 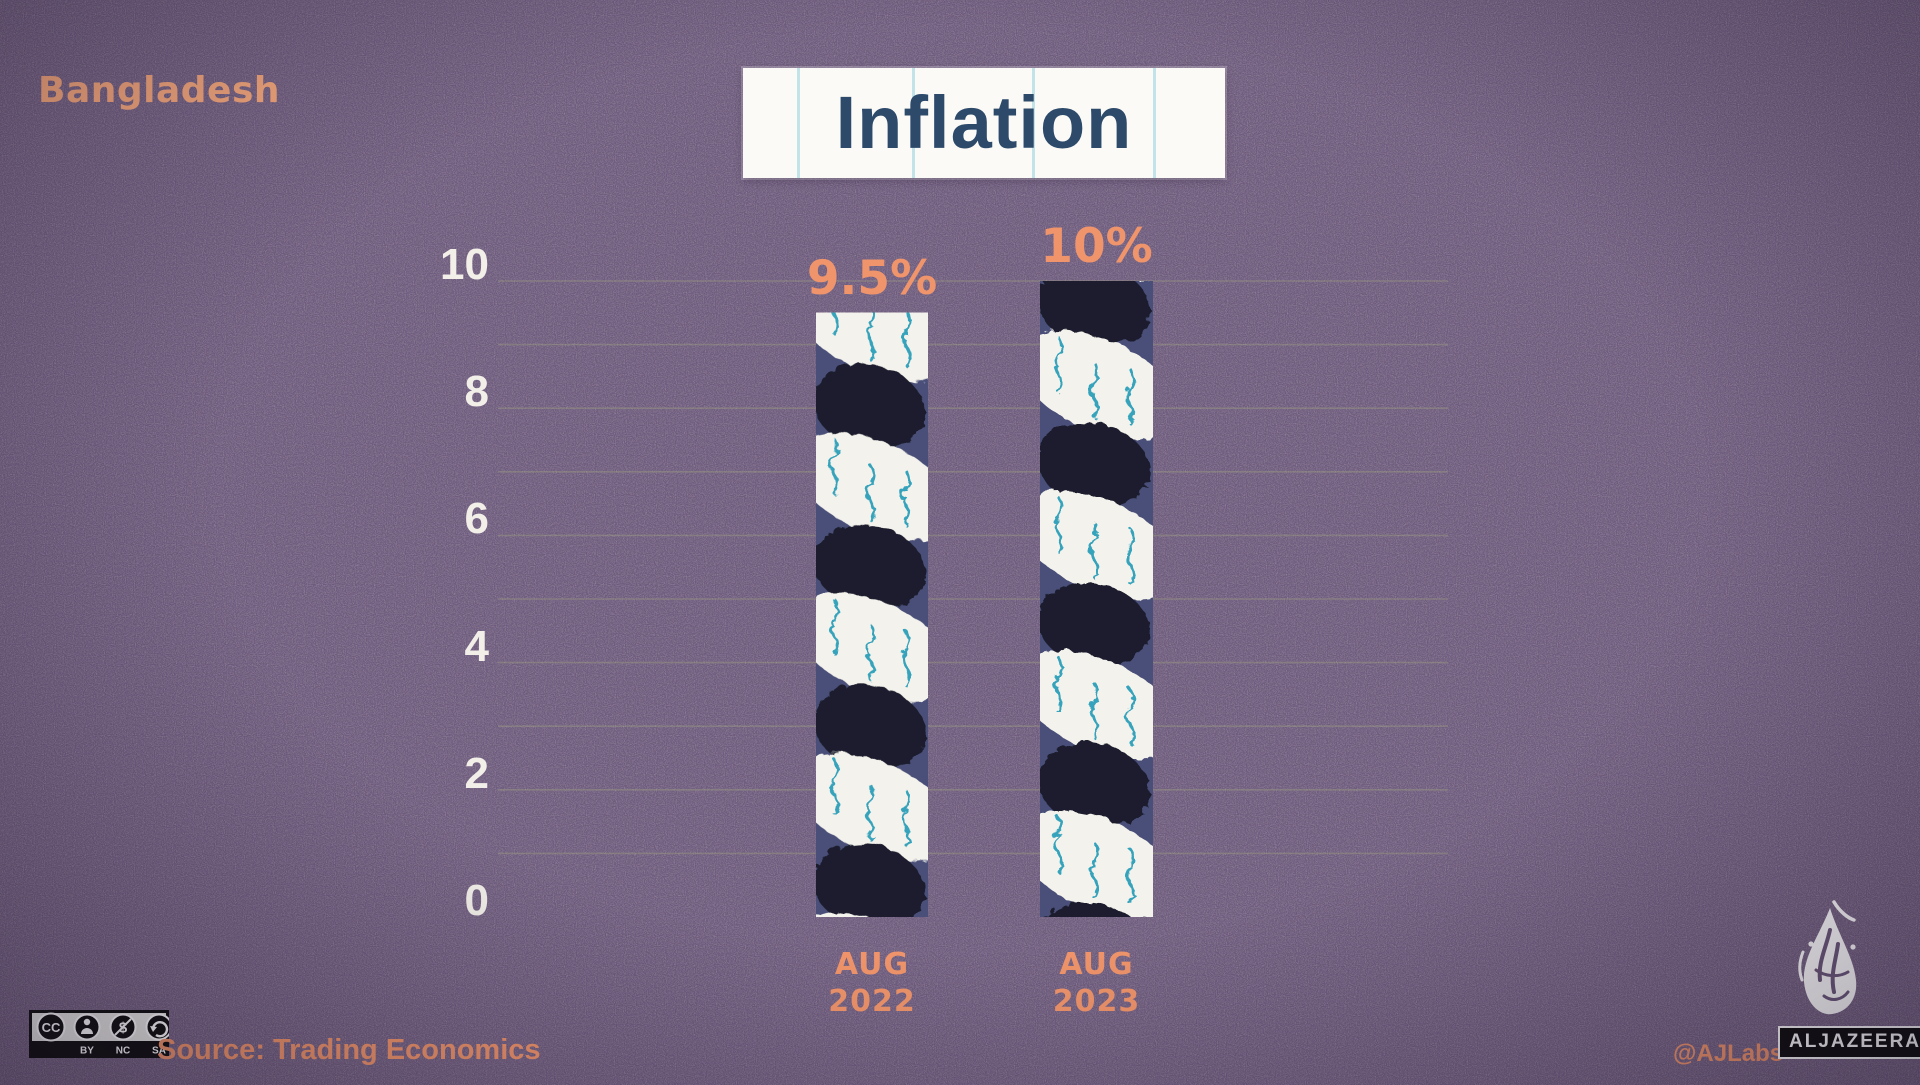 What do you see at coordinates (476, 900) in the screenshot?
I see `y-tick-label: 0` at bounding box center [476, 900].